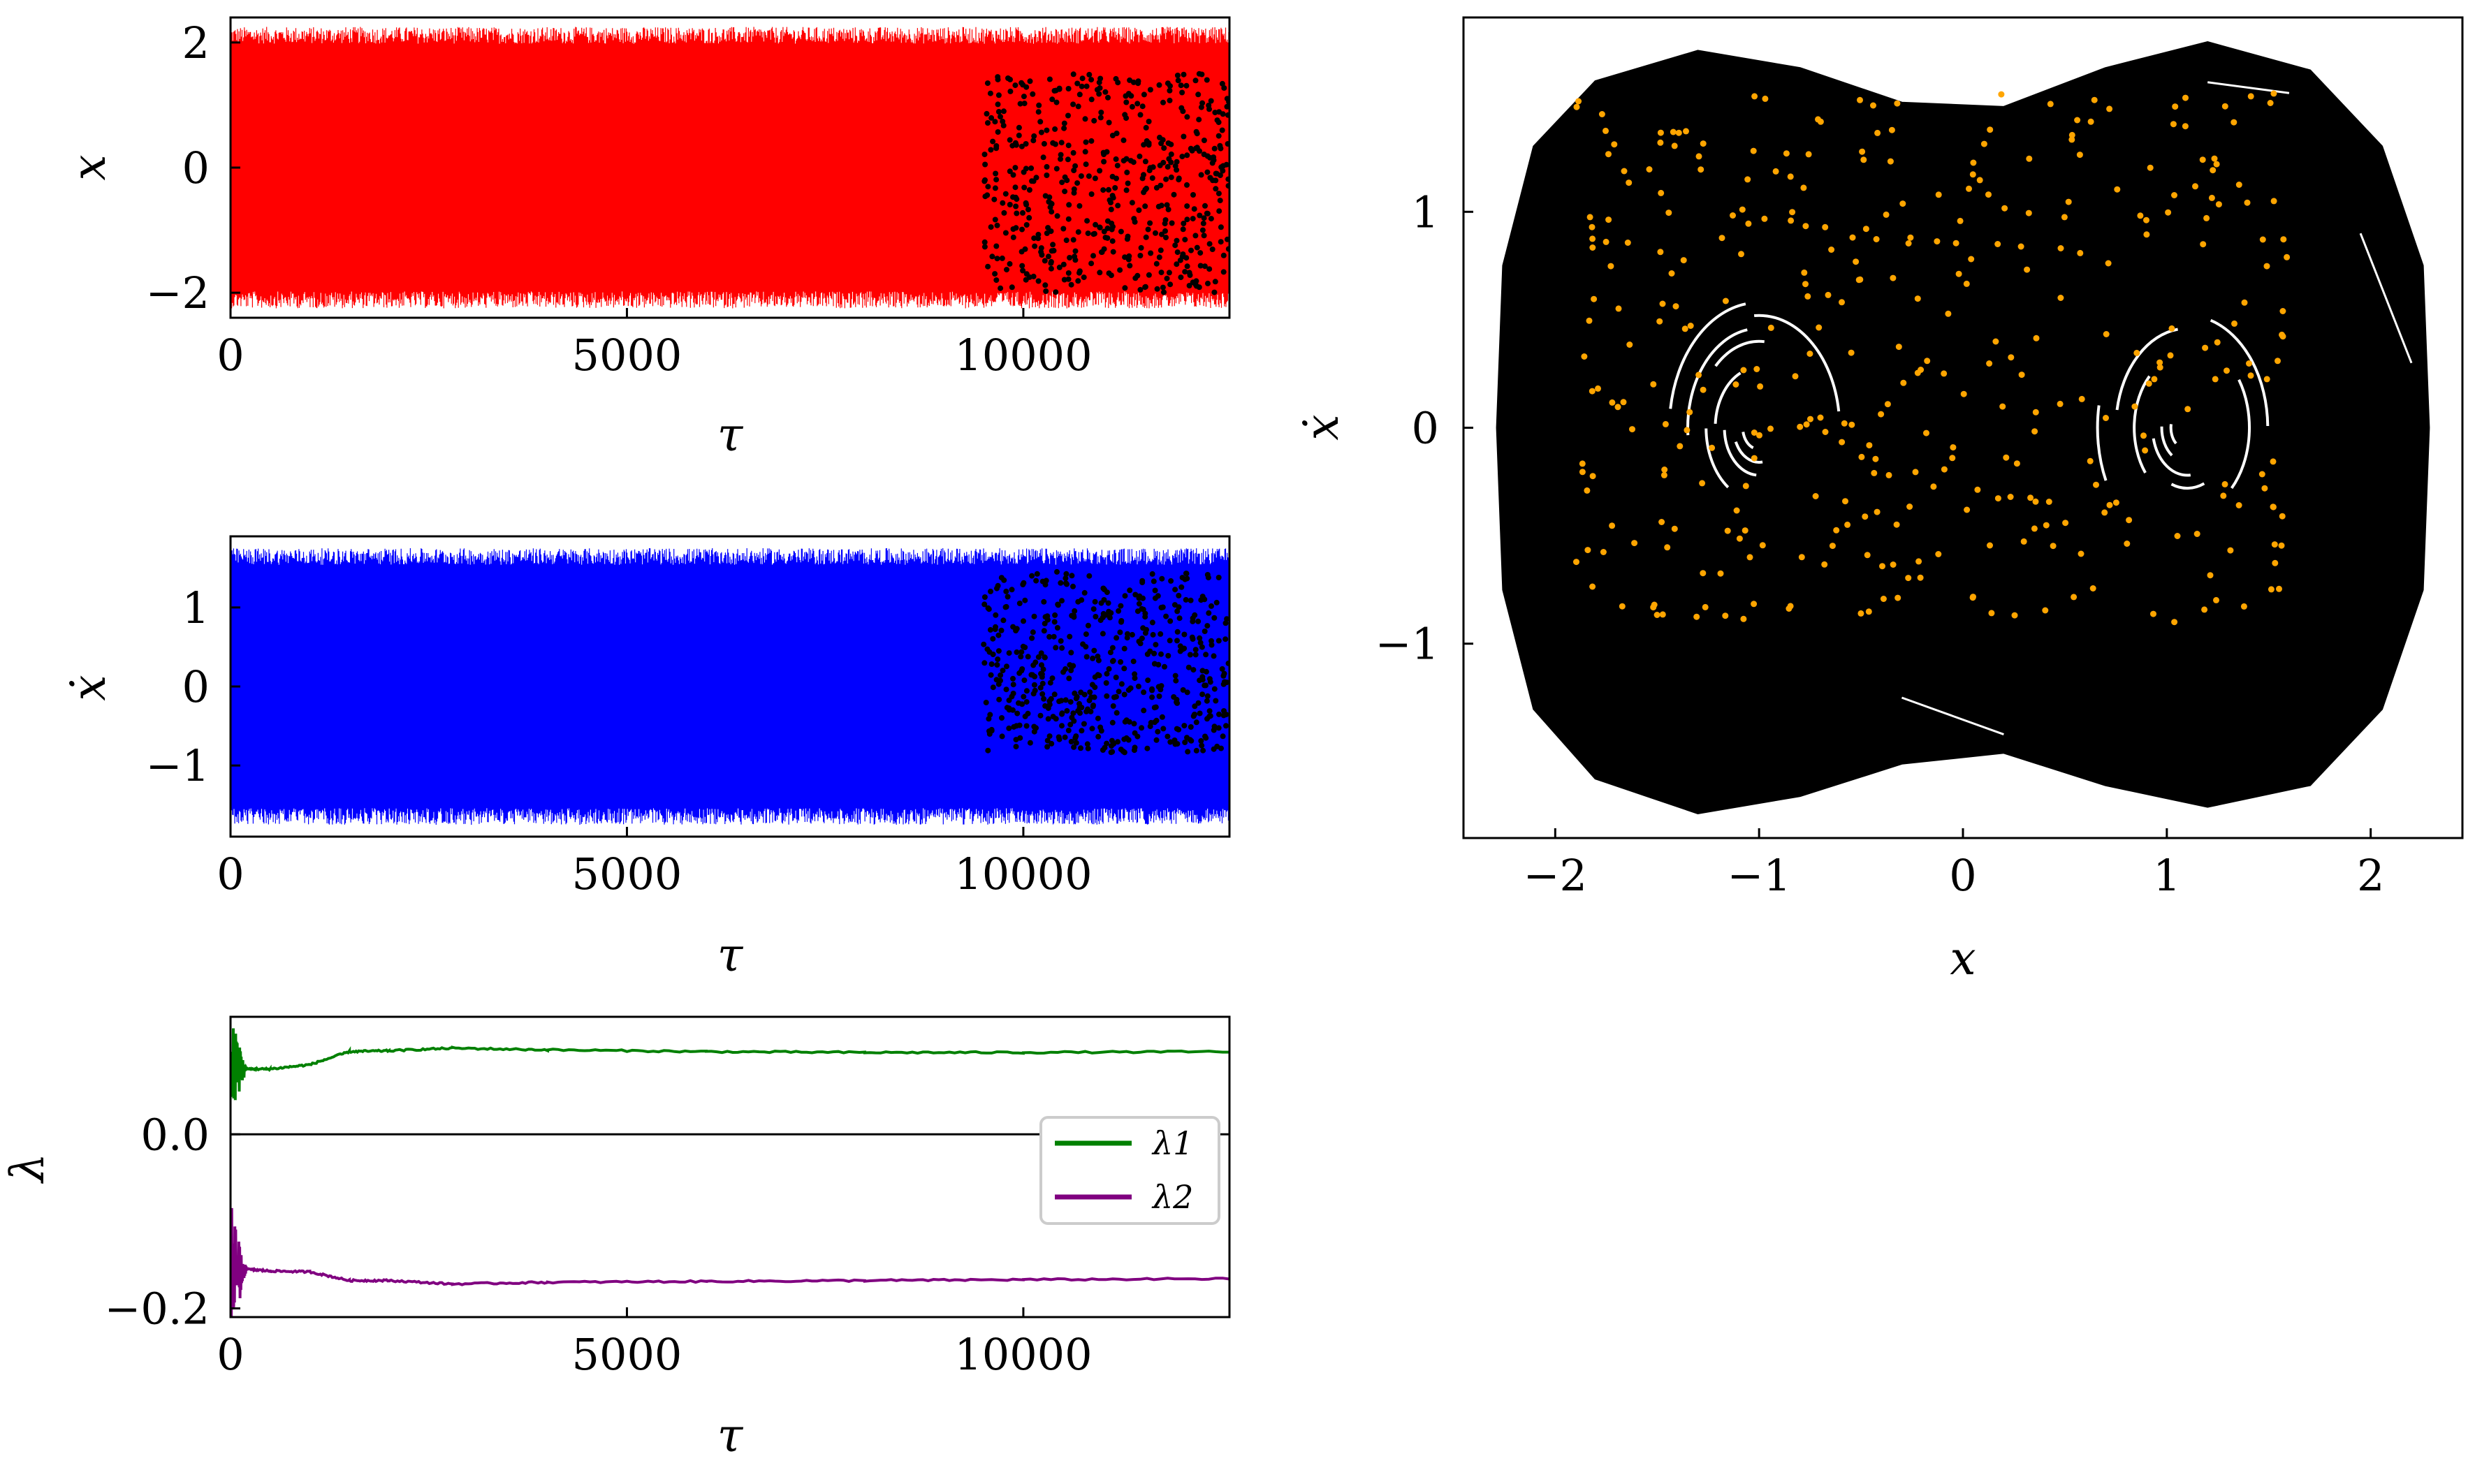 The height and width of the screenshot is (1484, 2475). Describe the element at coordinates (89, 167) in the screenshot. I see `x-series-ylabel: x` at that location.